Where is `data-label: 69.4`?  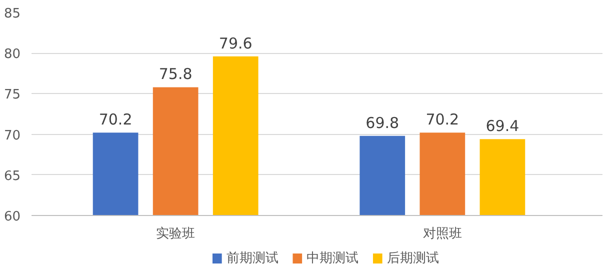 data-label: 69.4 is located at coordinates (503, 126).